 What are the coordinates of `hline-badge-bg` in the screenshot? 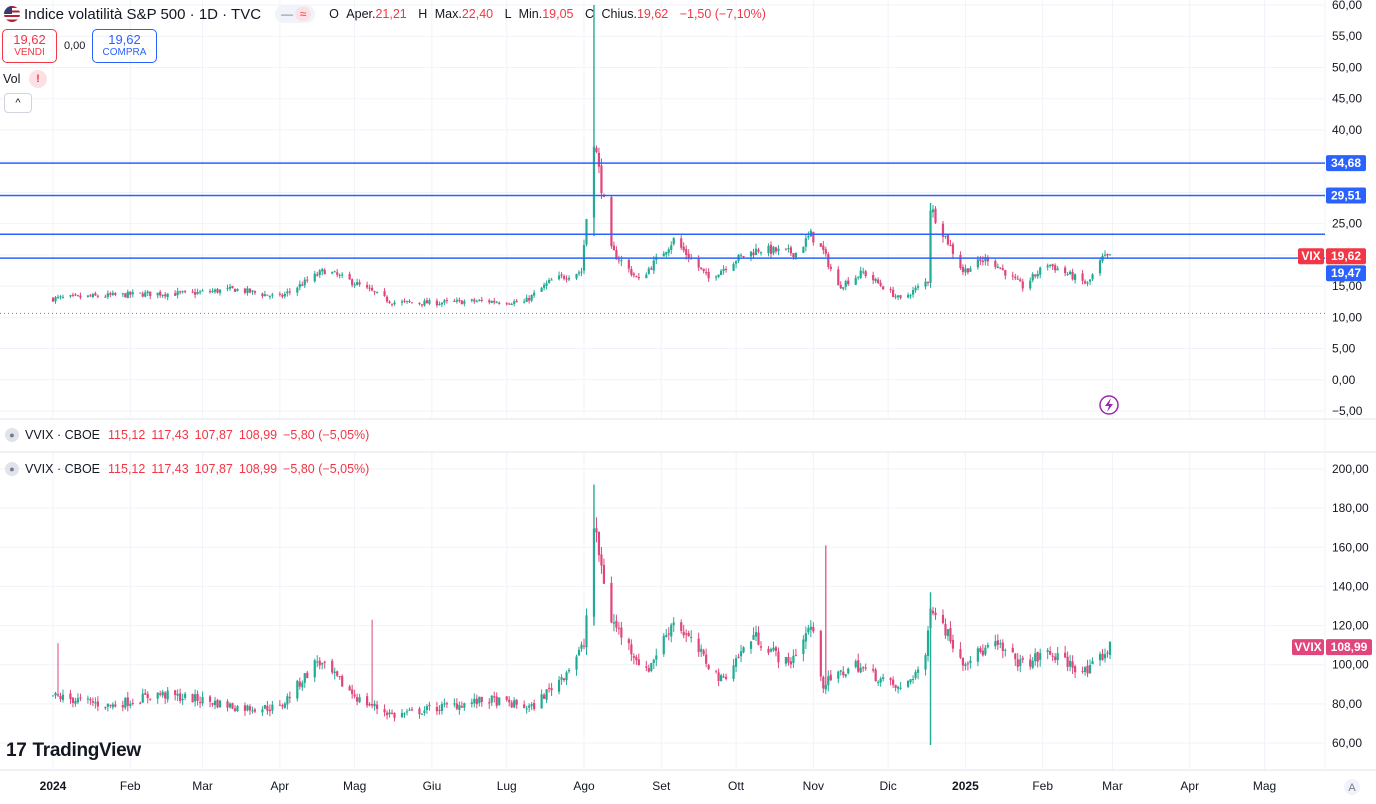 It's located at (1346, 163).